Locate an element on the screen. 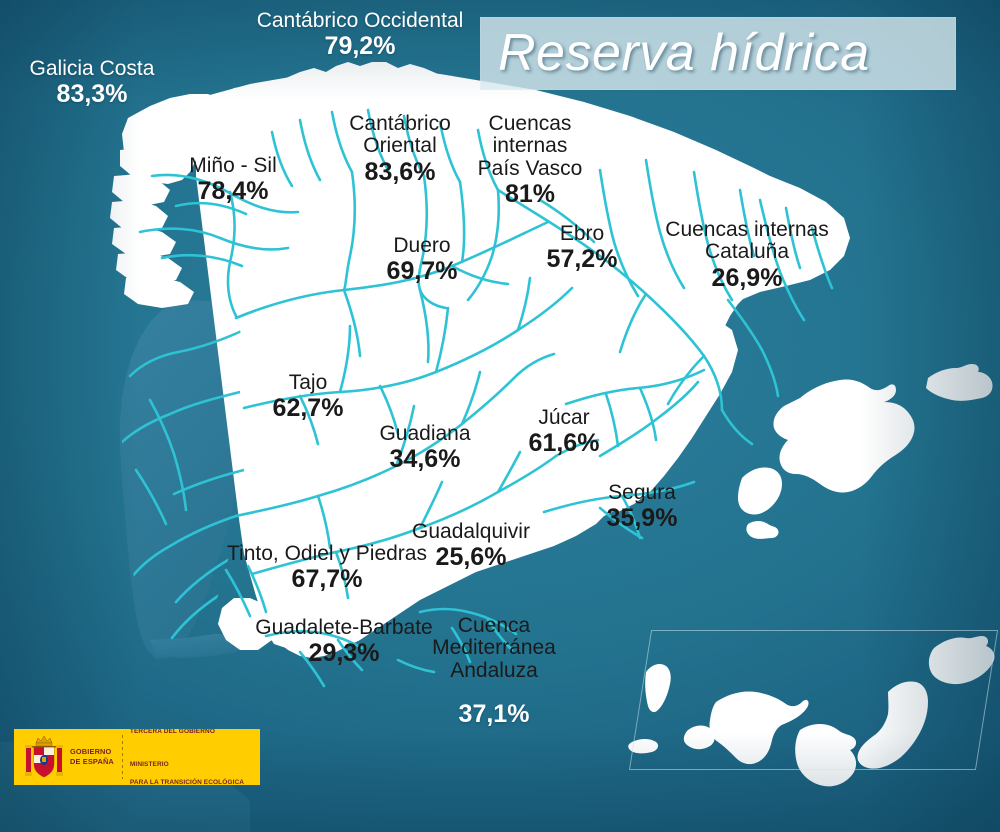 This screenshot has height=832, width=1000. logo-ministry-line-2: PARA LA TRANSICIÓN ECOLÓGICA is located at coordinates (187, 781).